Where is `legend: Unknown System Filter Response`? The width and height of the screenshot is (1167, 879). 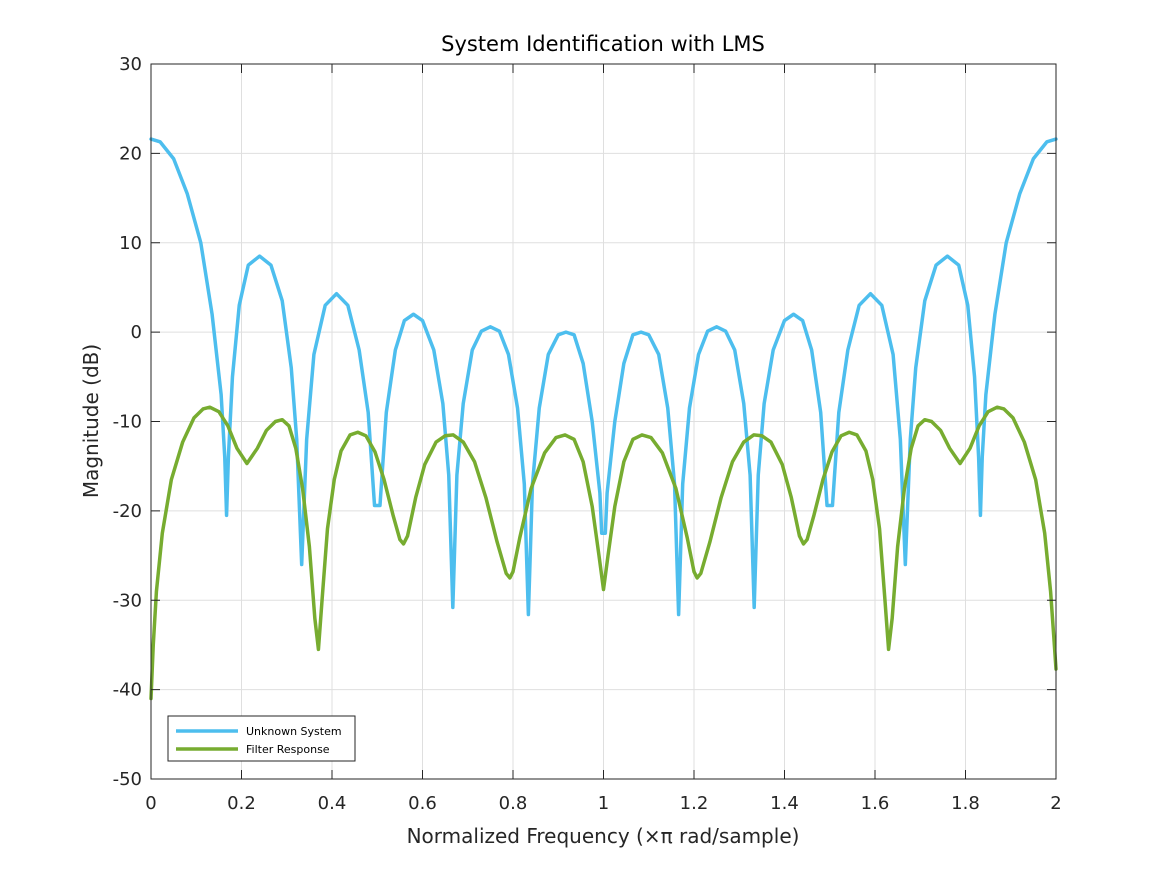 legend: Unknown System Filter Response is located at coordinates (261, 738).